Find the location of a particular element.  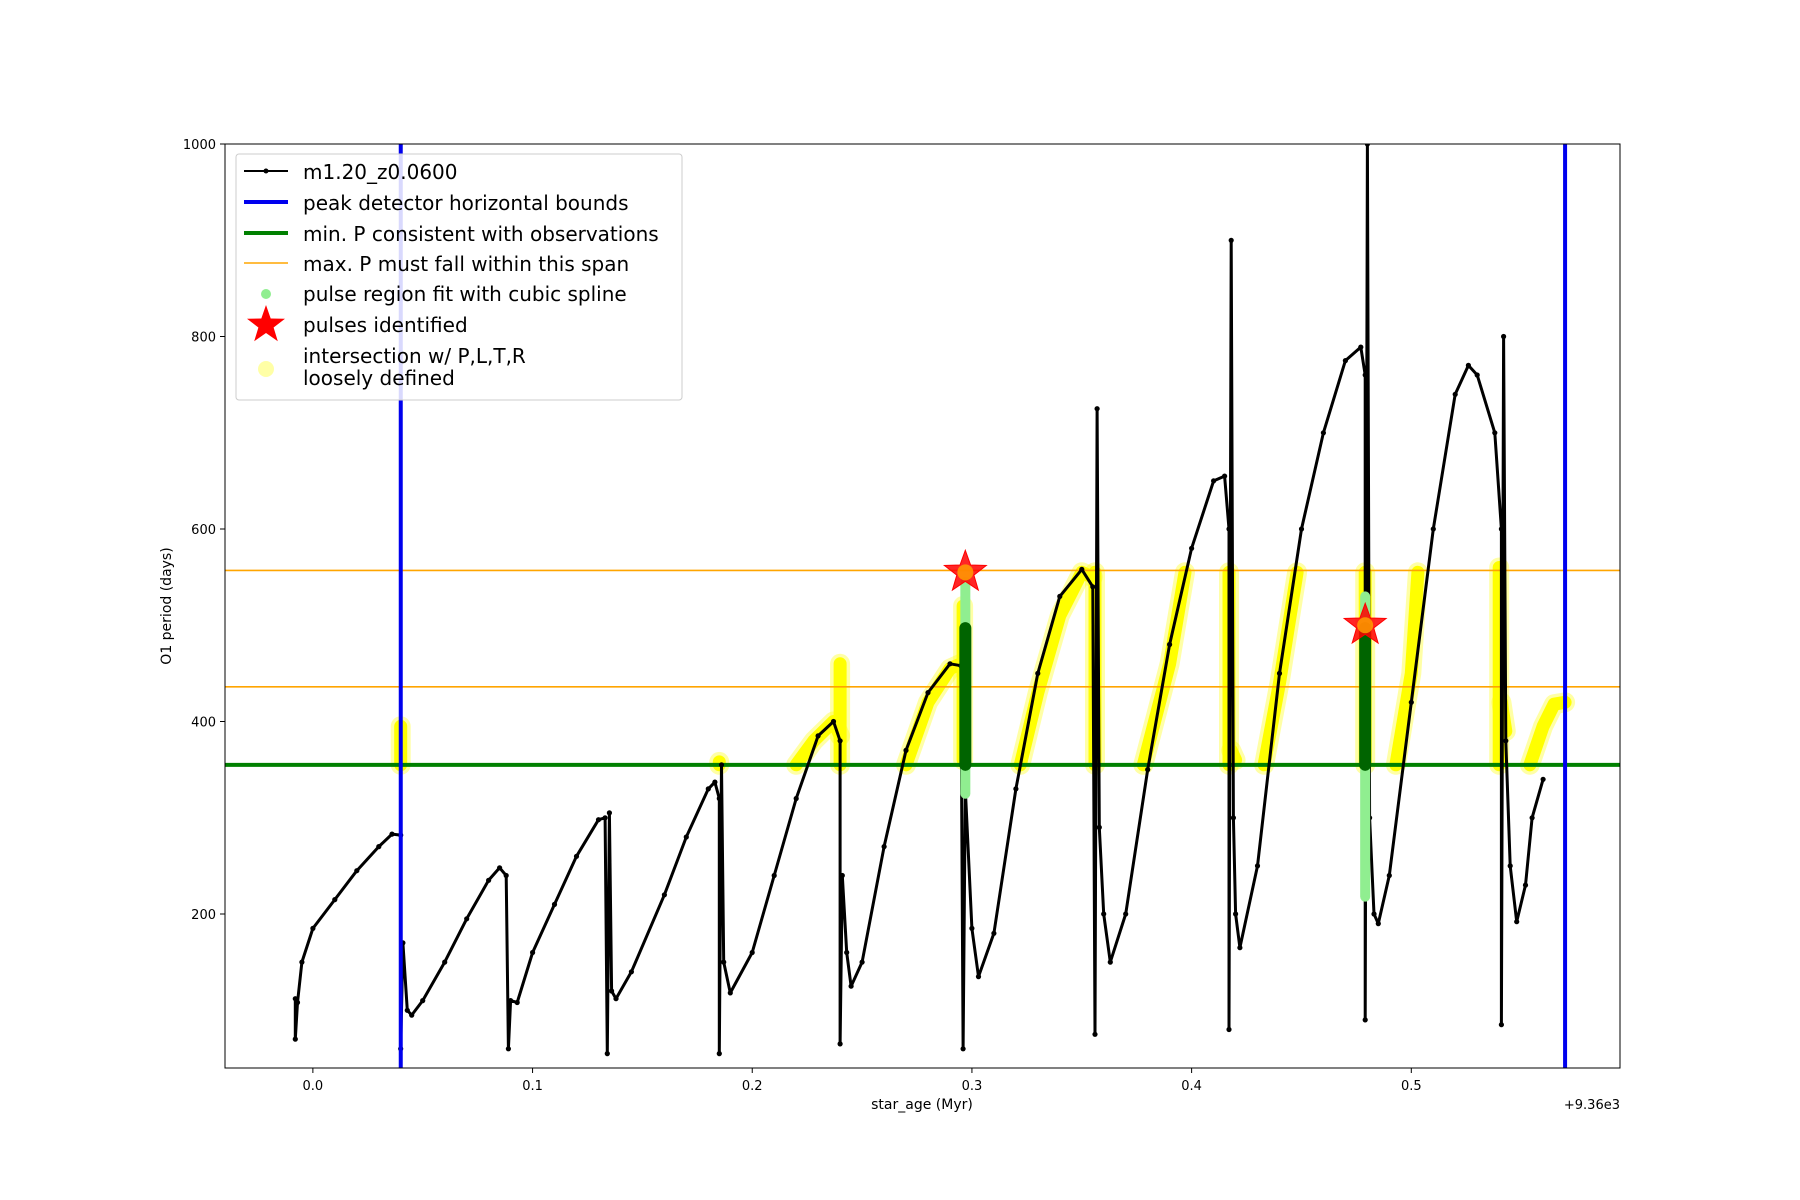

x-tick-label: 0.0 is located at coordinates (313, 1086).